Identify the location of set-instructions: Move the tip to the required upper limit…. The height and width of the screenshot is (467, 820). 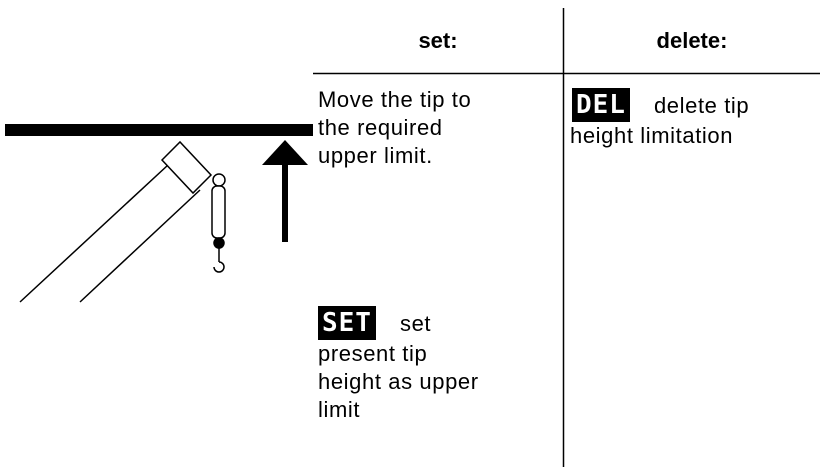
(394, 128).